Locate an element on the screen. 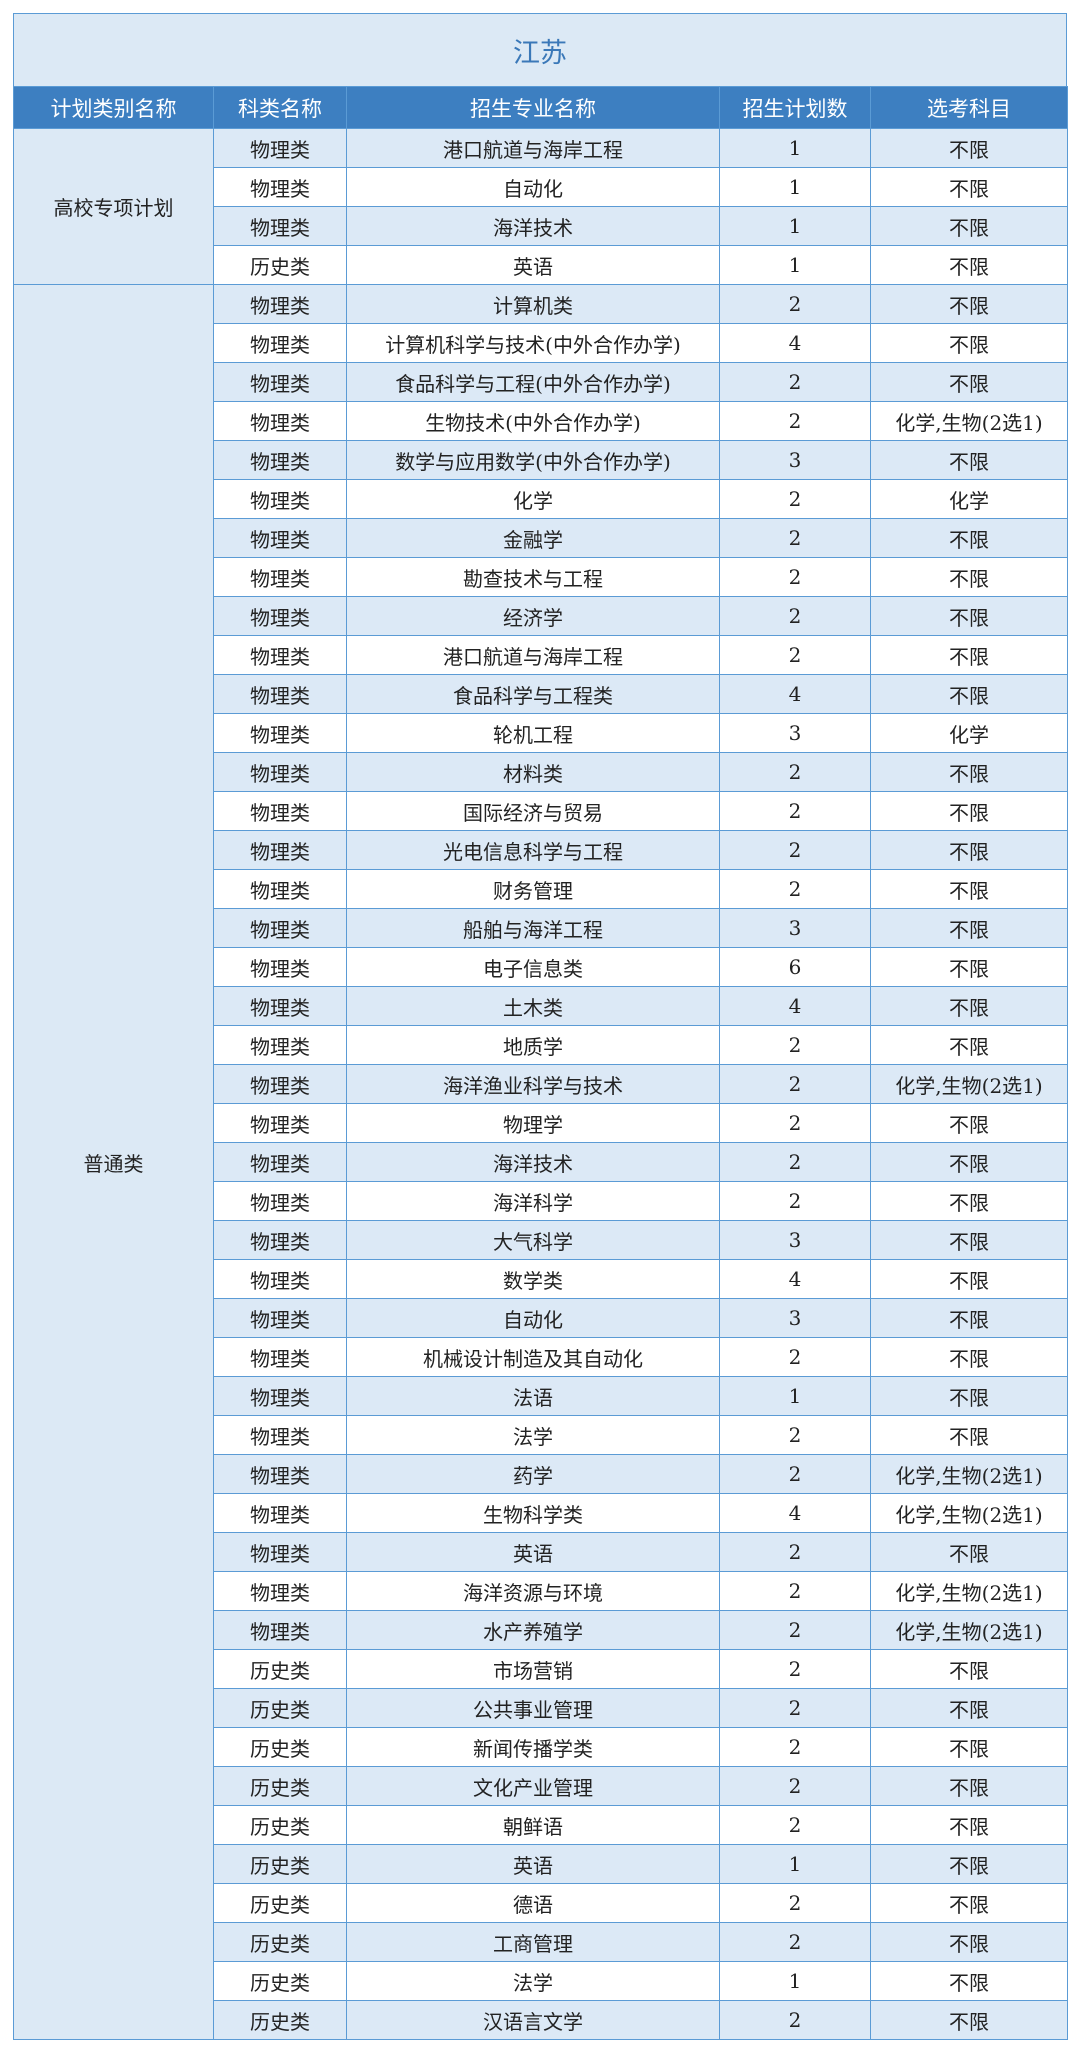  major: 汉语言文学 is located at coordinates (533, 2020).